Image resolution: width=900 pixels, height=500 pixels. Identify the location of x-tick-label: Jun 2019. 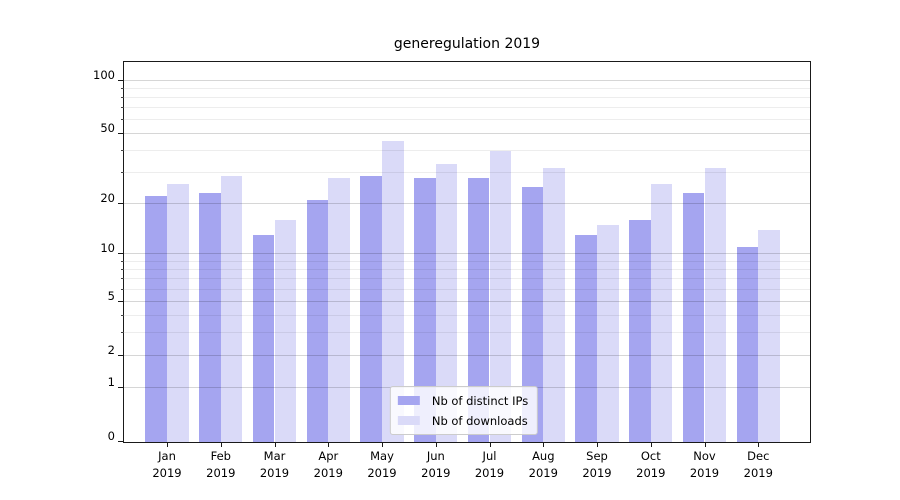
(436, 464).